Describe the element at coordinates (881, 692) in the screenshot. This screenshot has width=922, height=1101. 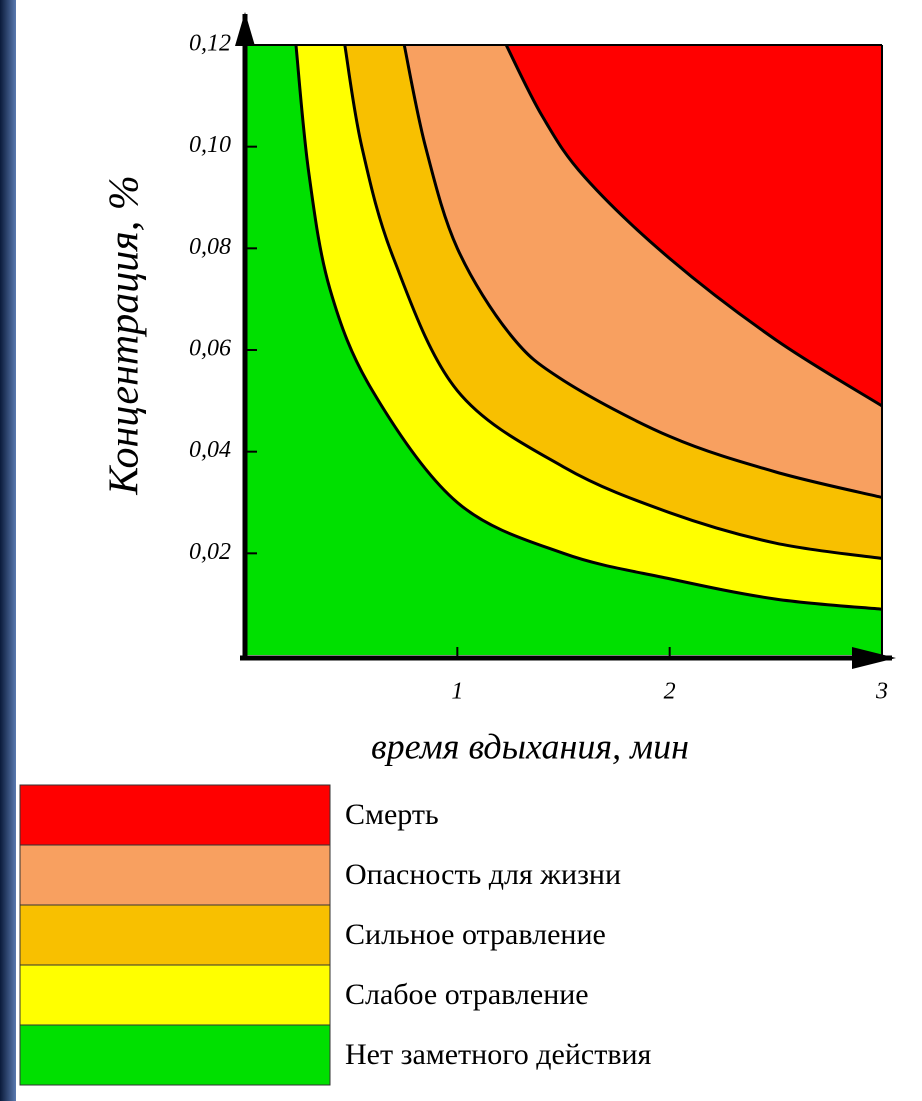
I see `x-tick-label: 3` at that location.